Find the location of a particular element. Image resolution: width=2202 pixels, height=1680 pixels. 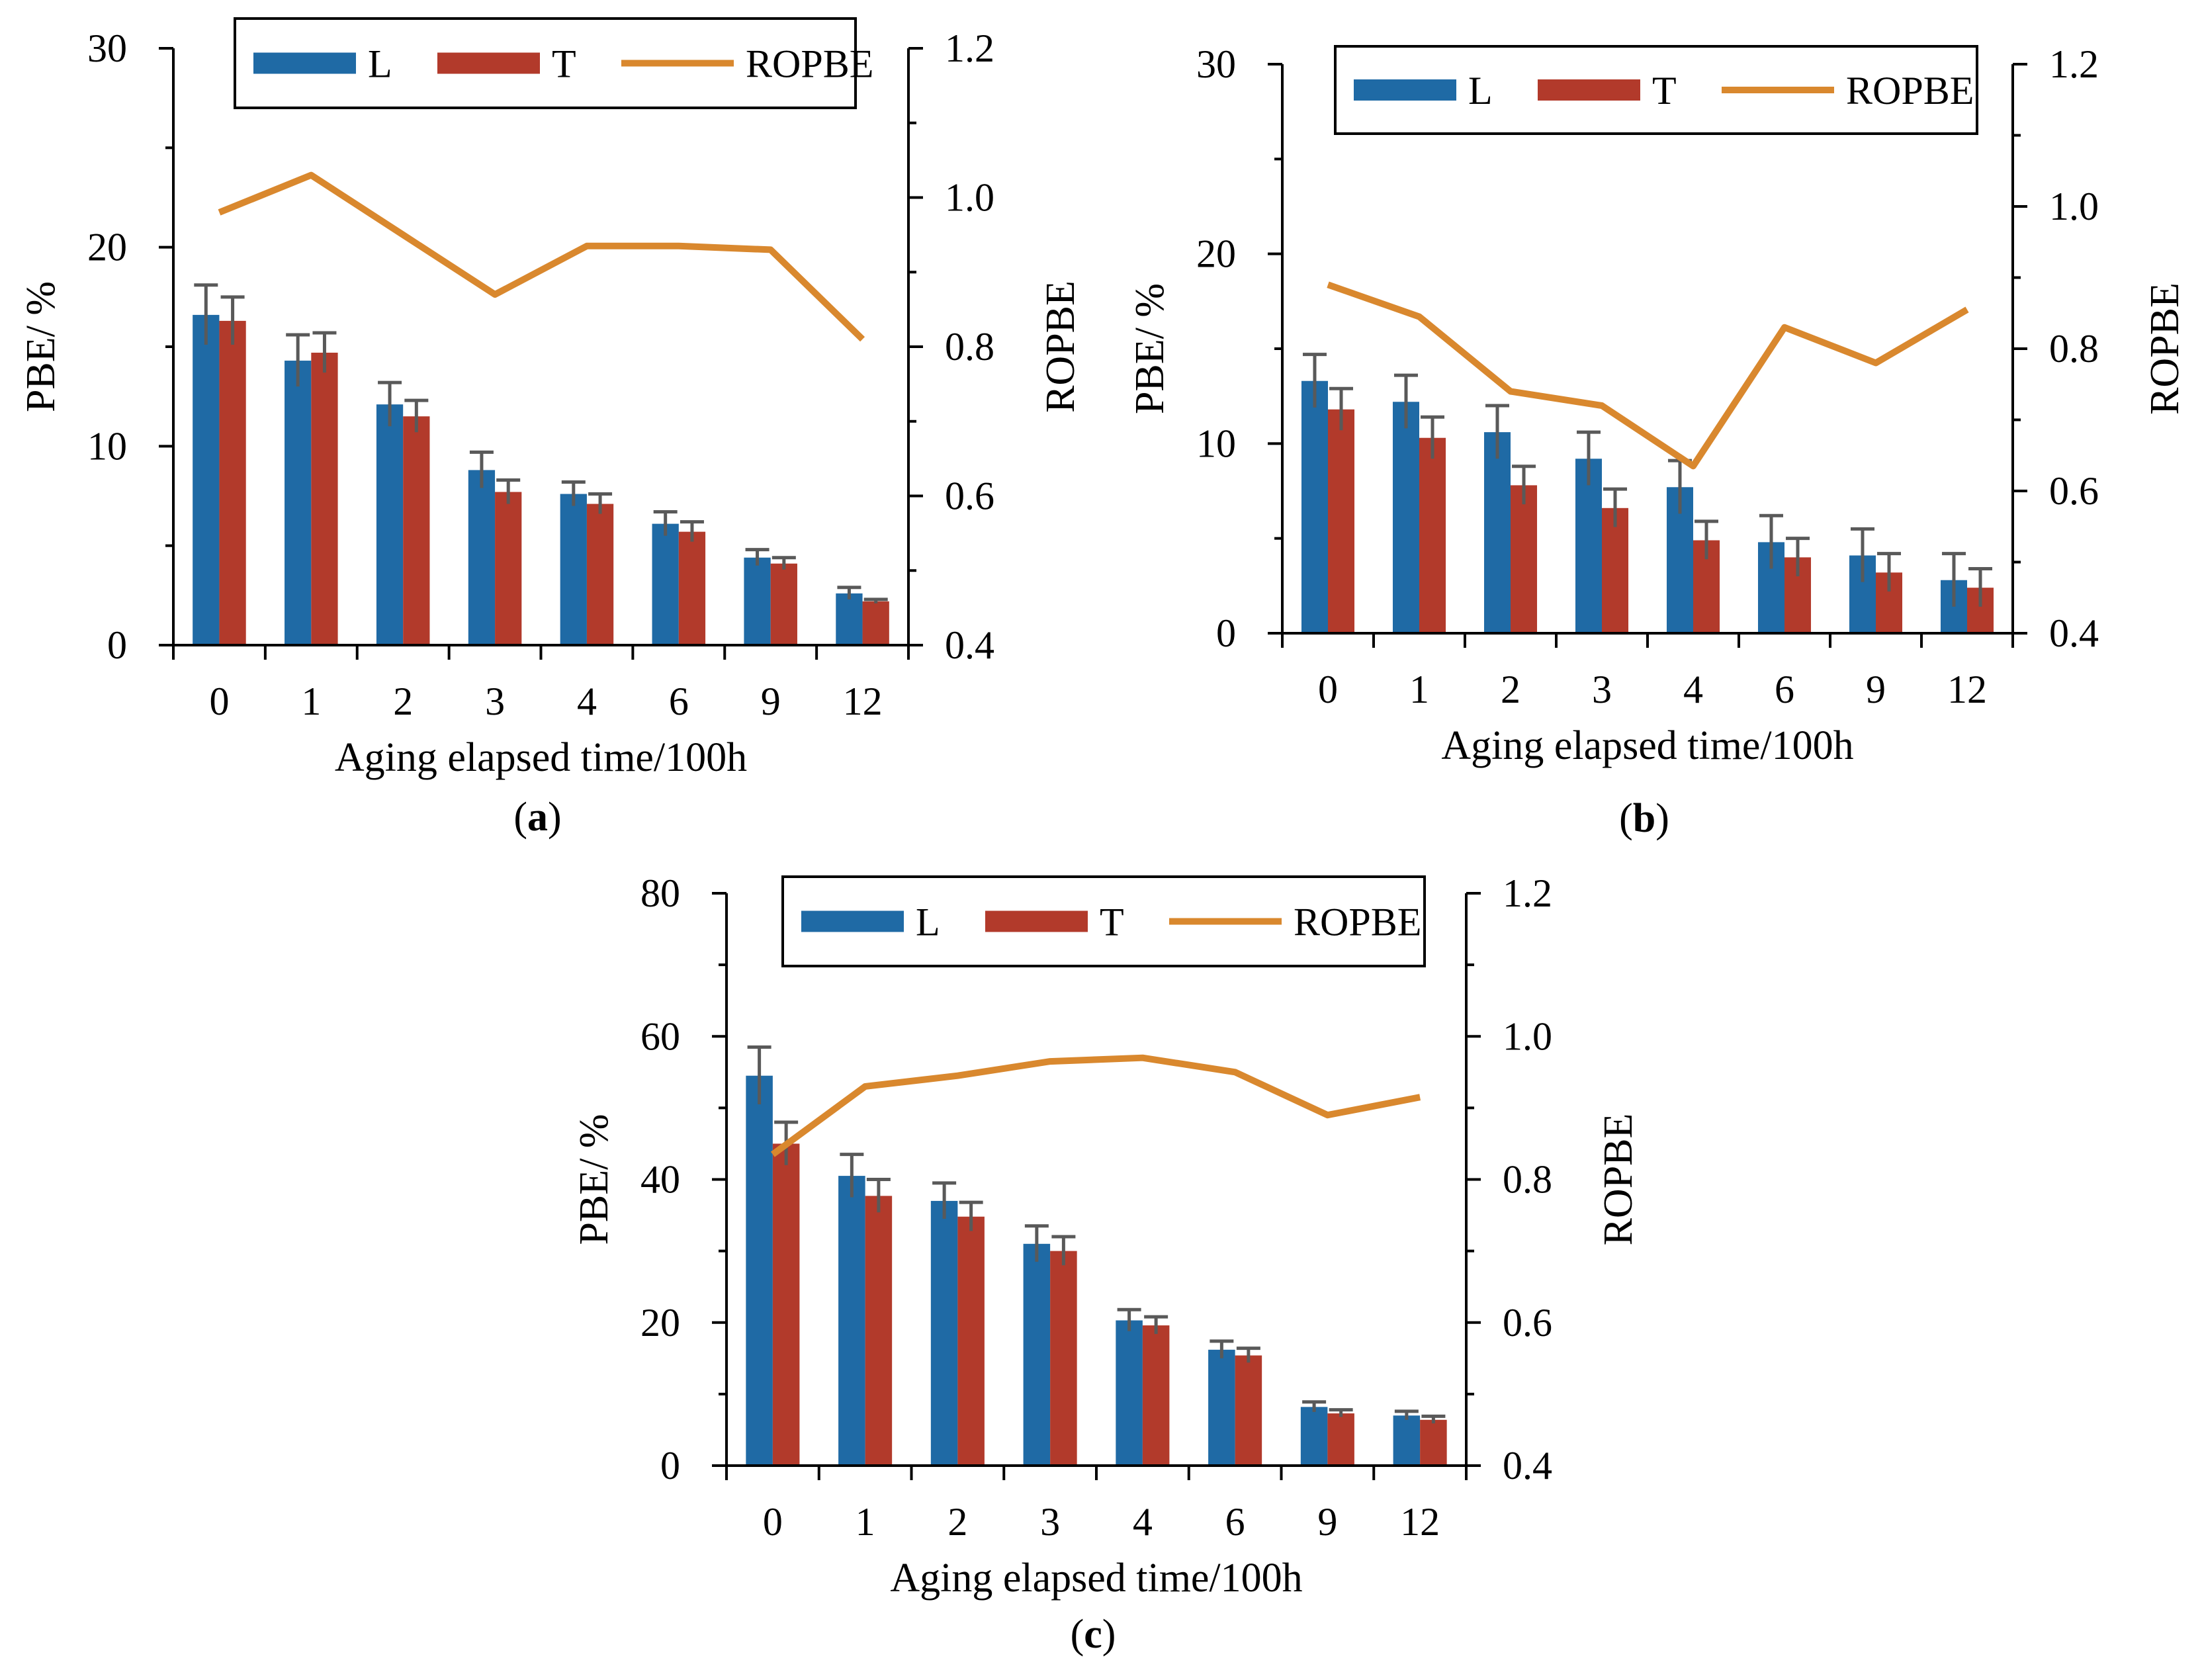

legend-label-L: L is located at coordinates (928, 923).